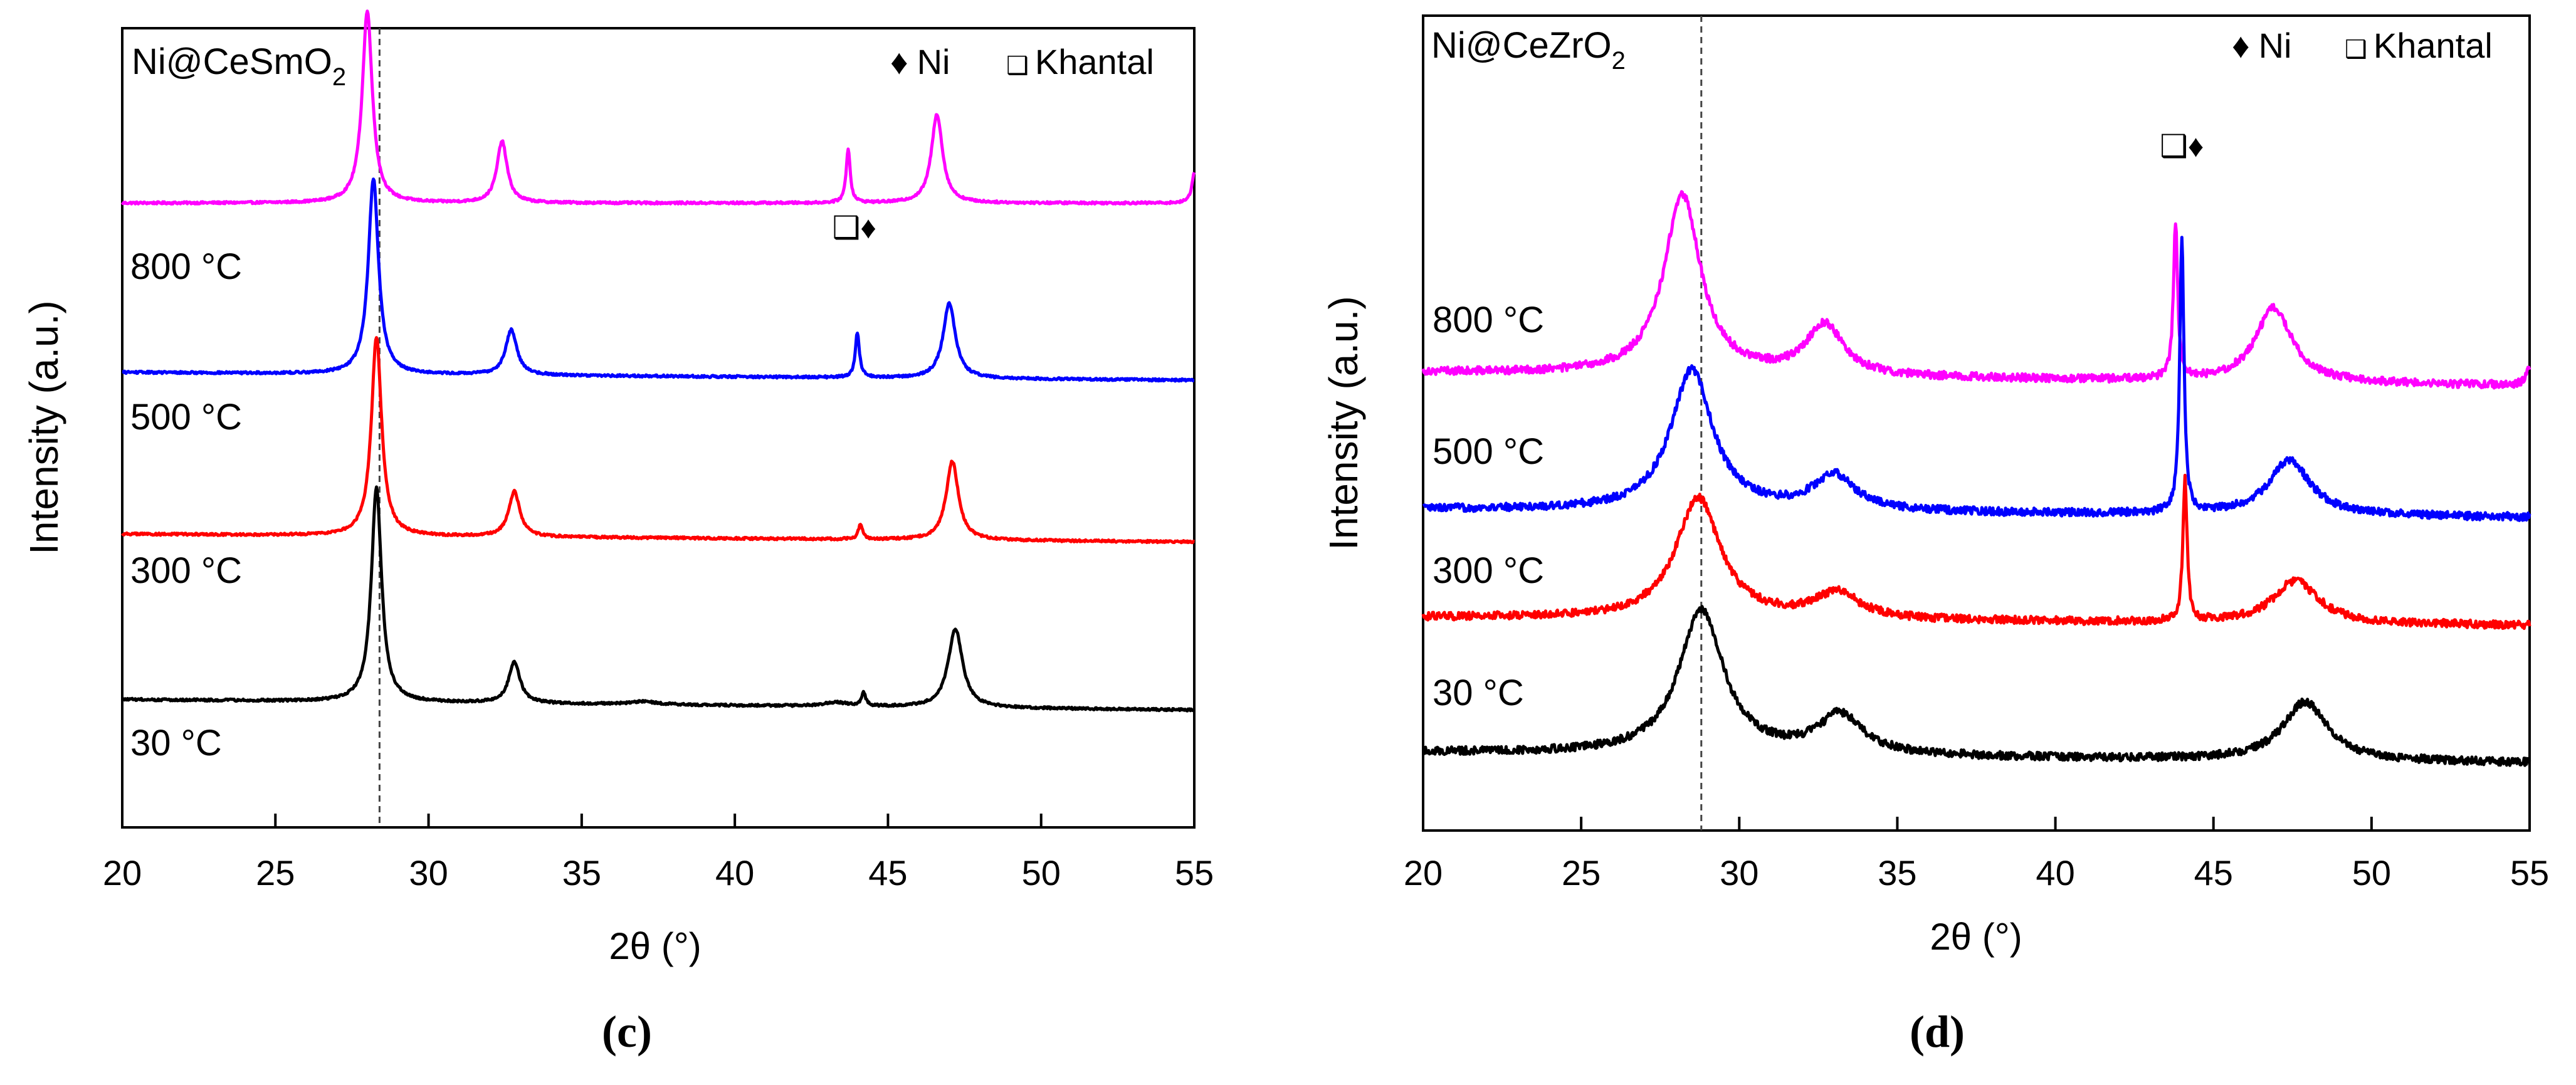 Image resolution: width=2576 pixels, height=1085 pixels. I want to click on panel-d-x-tick-label: 35, so click(1897, 873).